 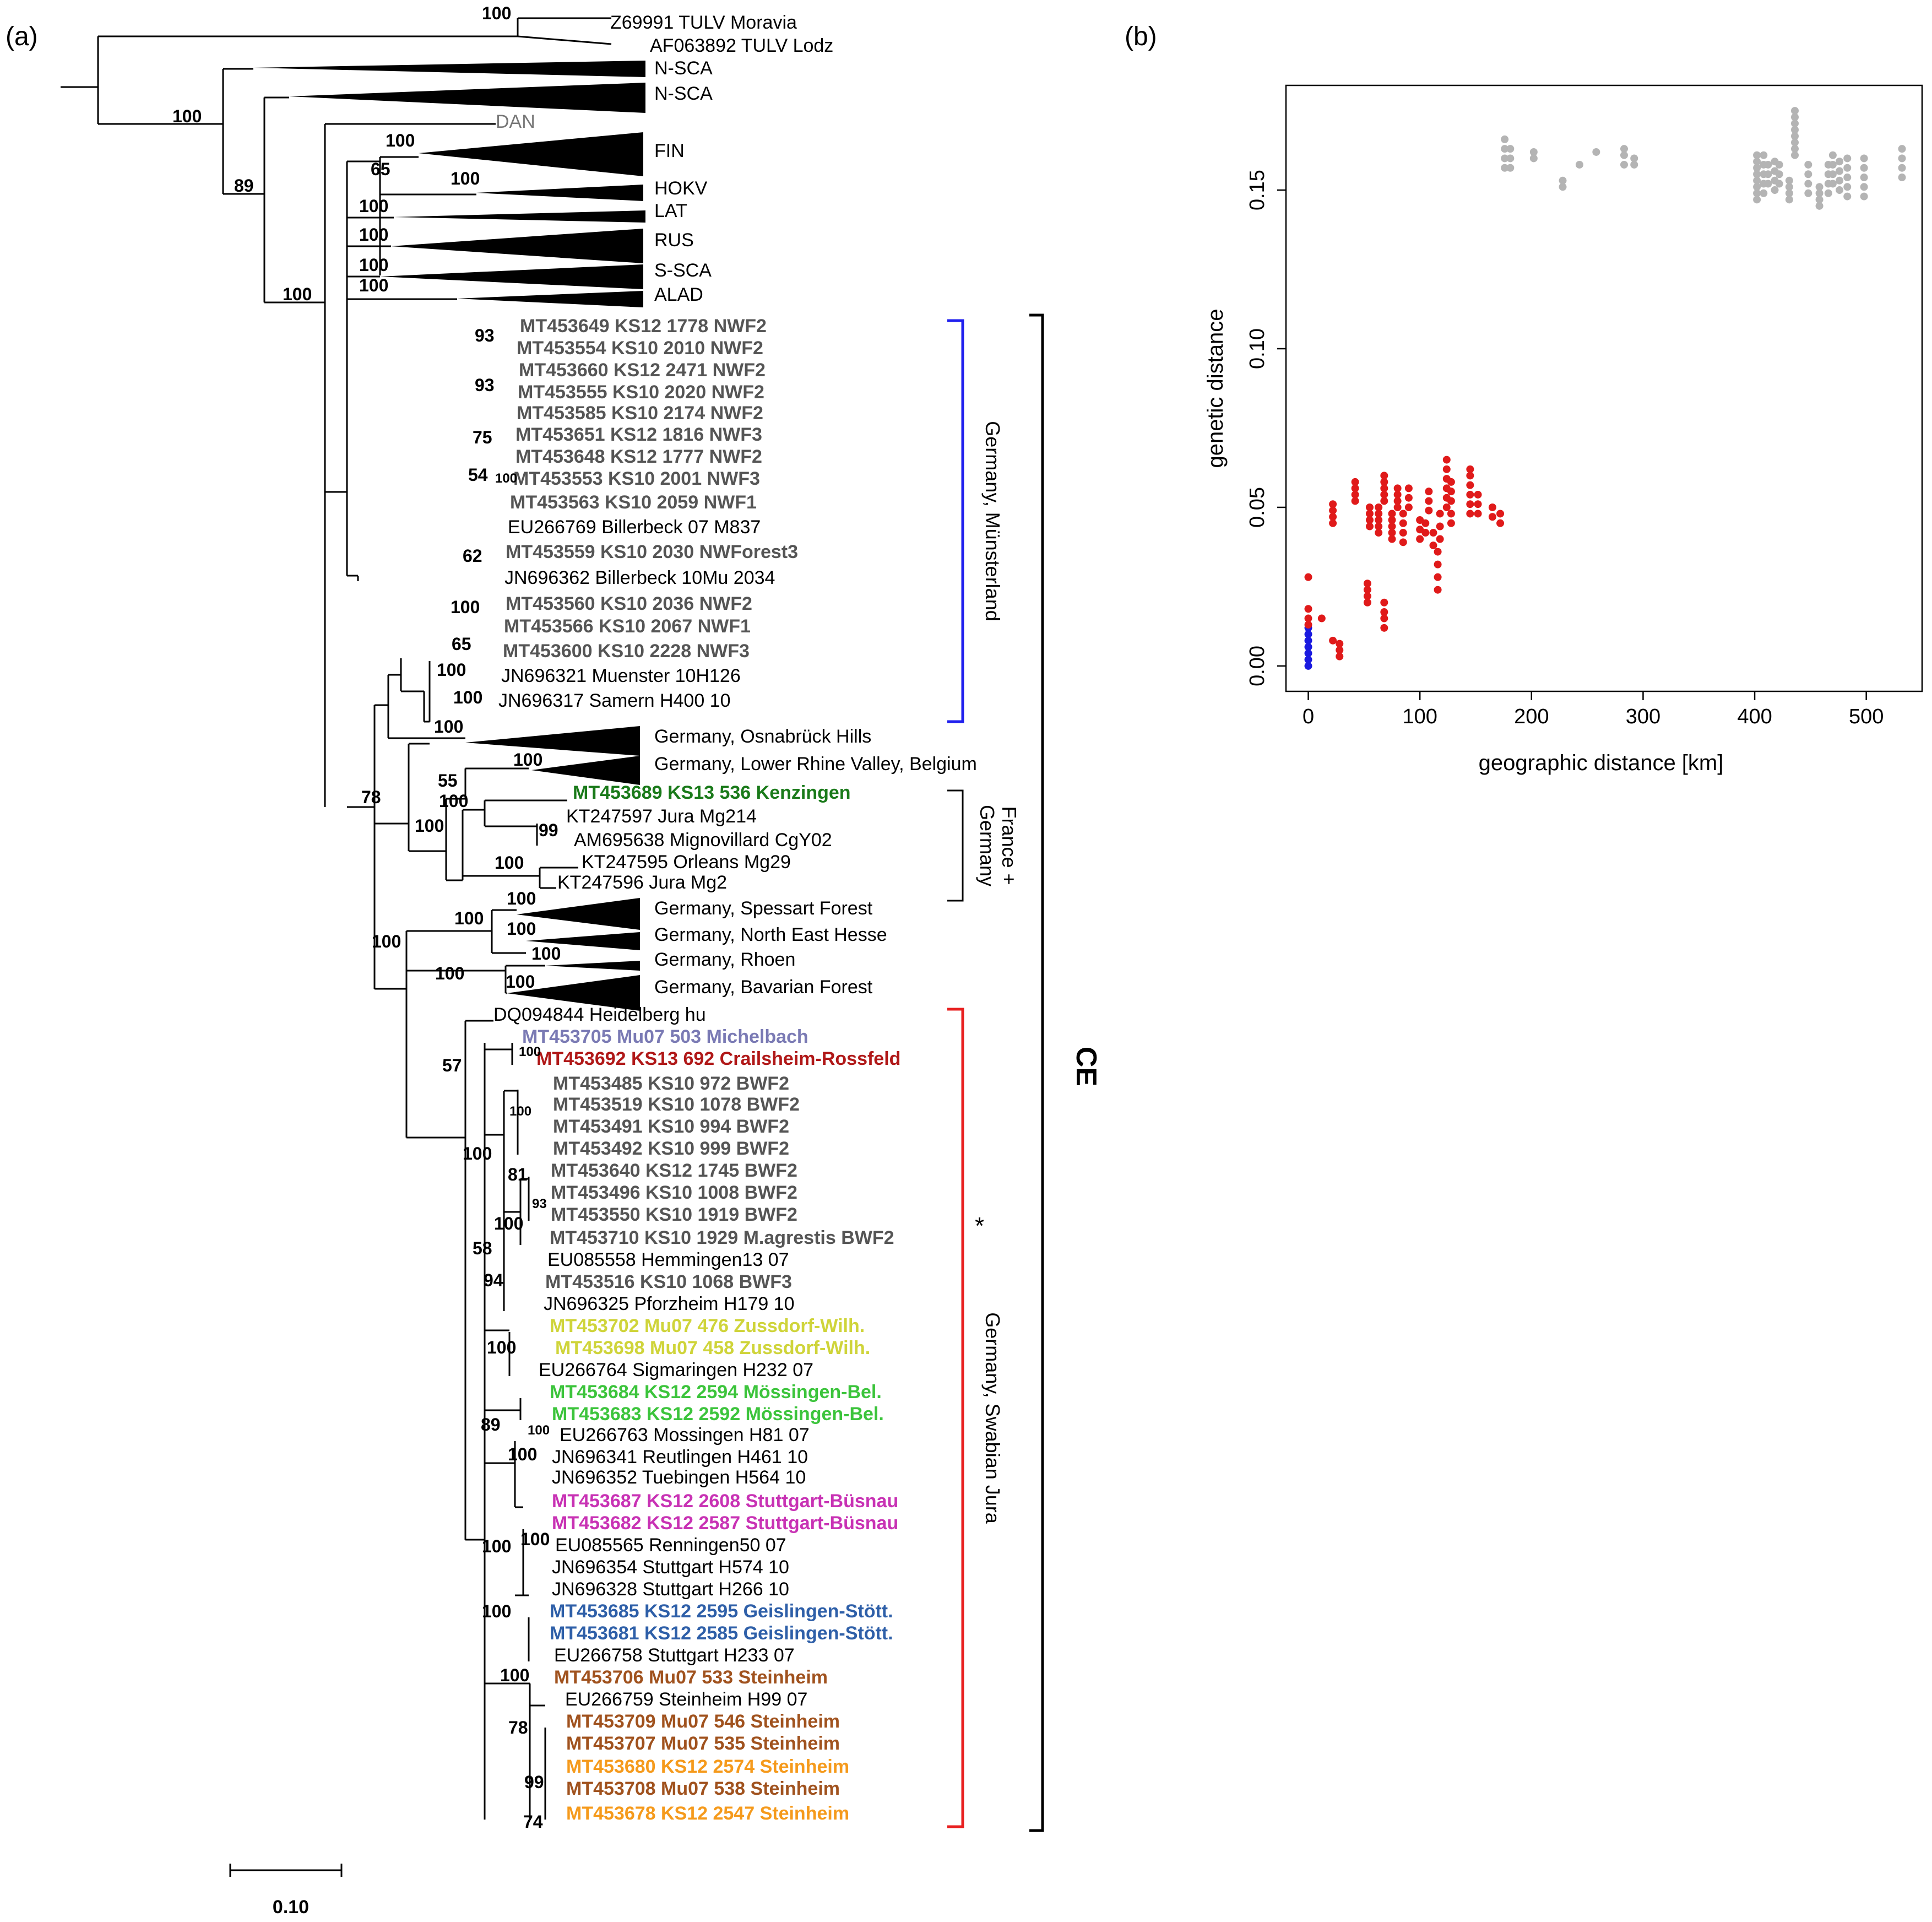 I want to click on clade-bracket, so click(x=955, y=521).